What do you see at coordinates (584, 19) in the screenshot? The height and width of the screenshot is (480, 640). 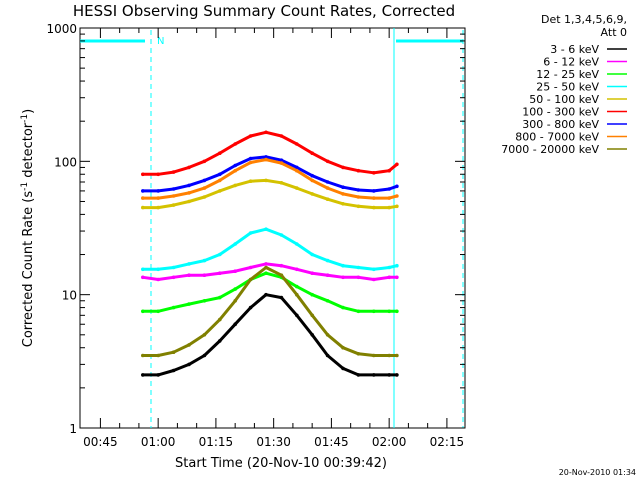 I see `legend-header-line1: Det 1,3,4,5,6,9,` at bounding box center [584, 19].